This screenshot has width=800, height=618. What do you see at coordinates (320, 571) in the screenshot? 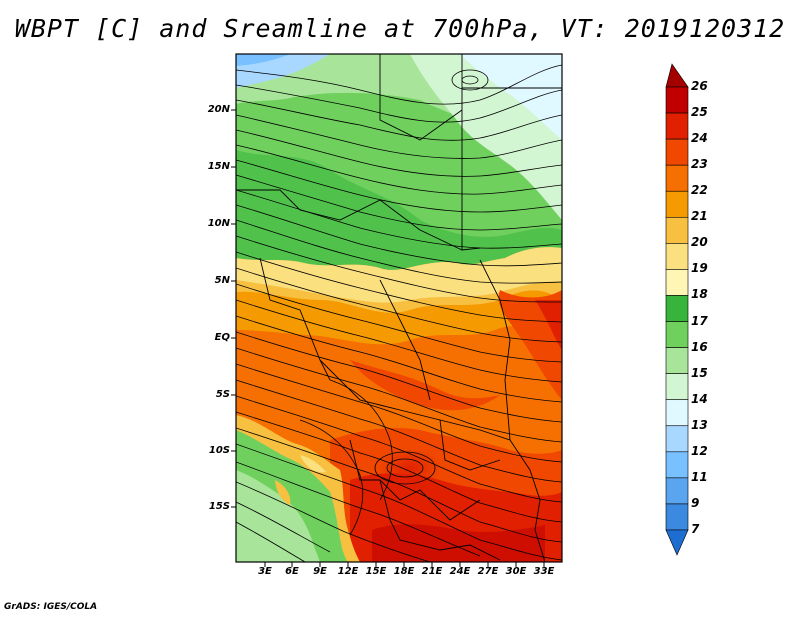
I see `lon-label-9e: 9E` at bounding box center [320, 571].